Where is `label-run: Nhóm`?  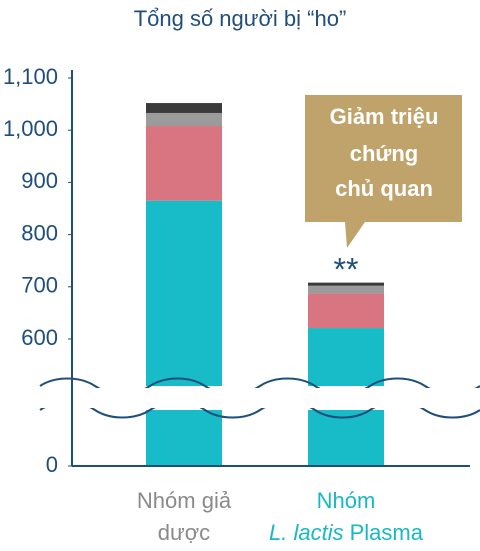
label-run: Nhóm is located at coordinates (346, 500).